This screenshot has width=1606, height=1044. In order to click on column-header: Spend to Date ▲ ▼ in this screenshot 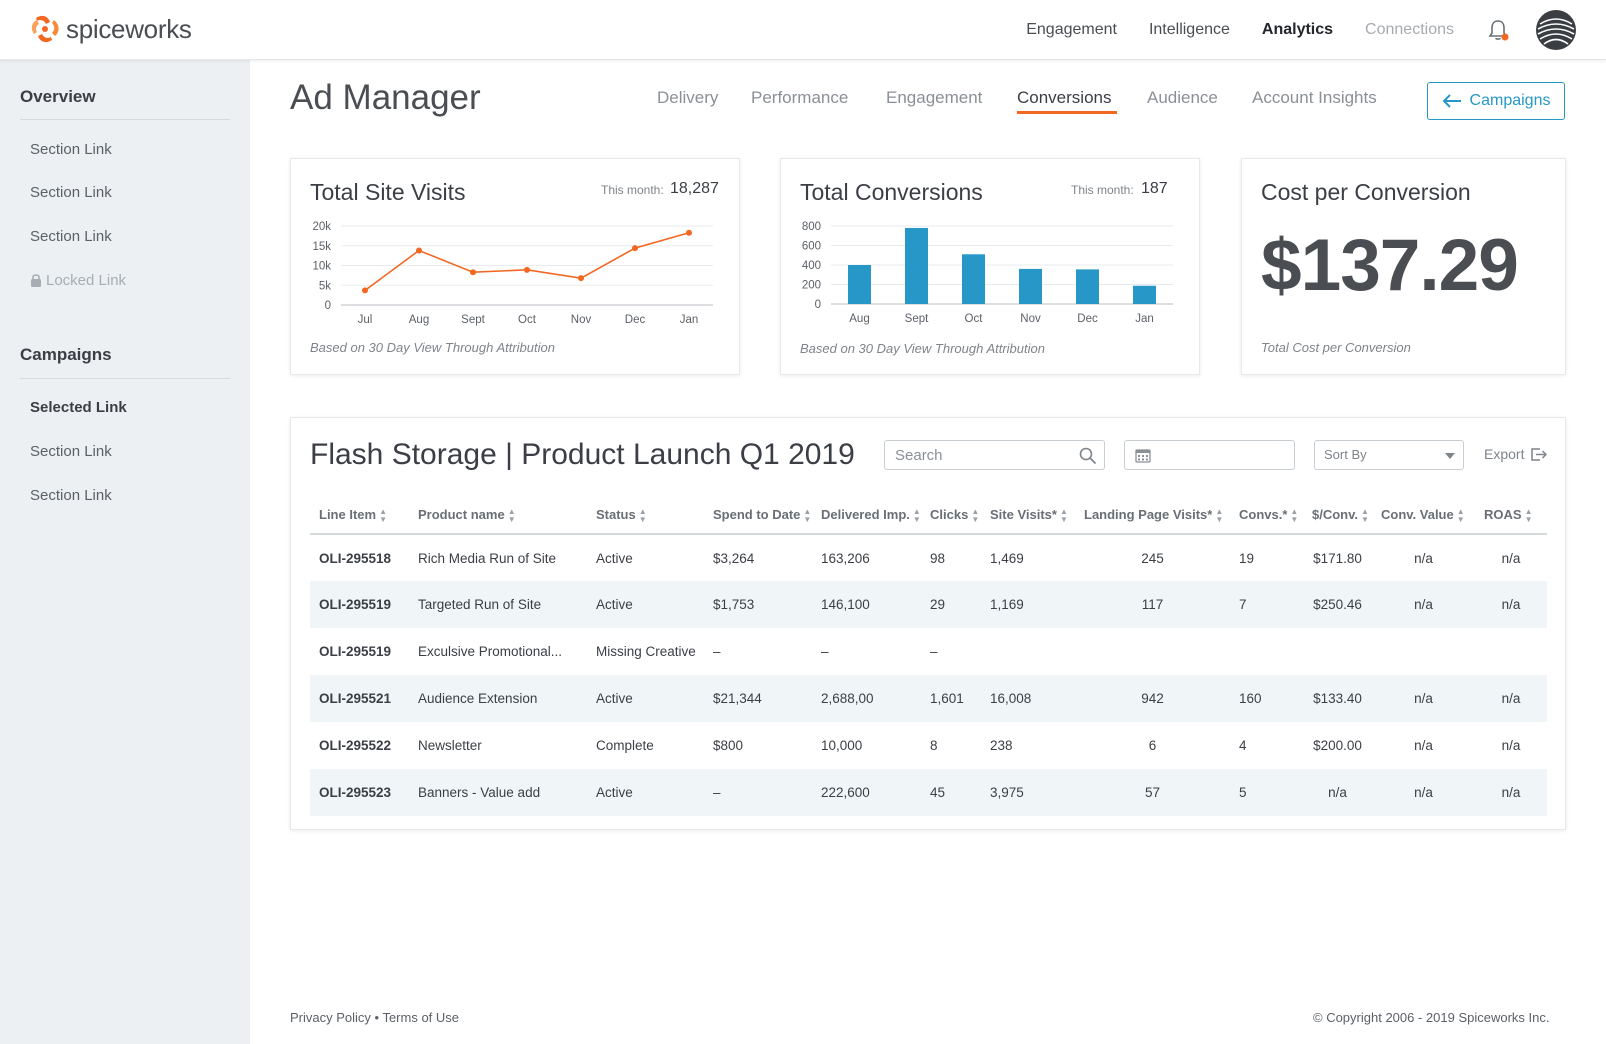, I will do `click(758, 516)`.